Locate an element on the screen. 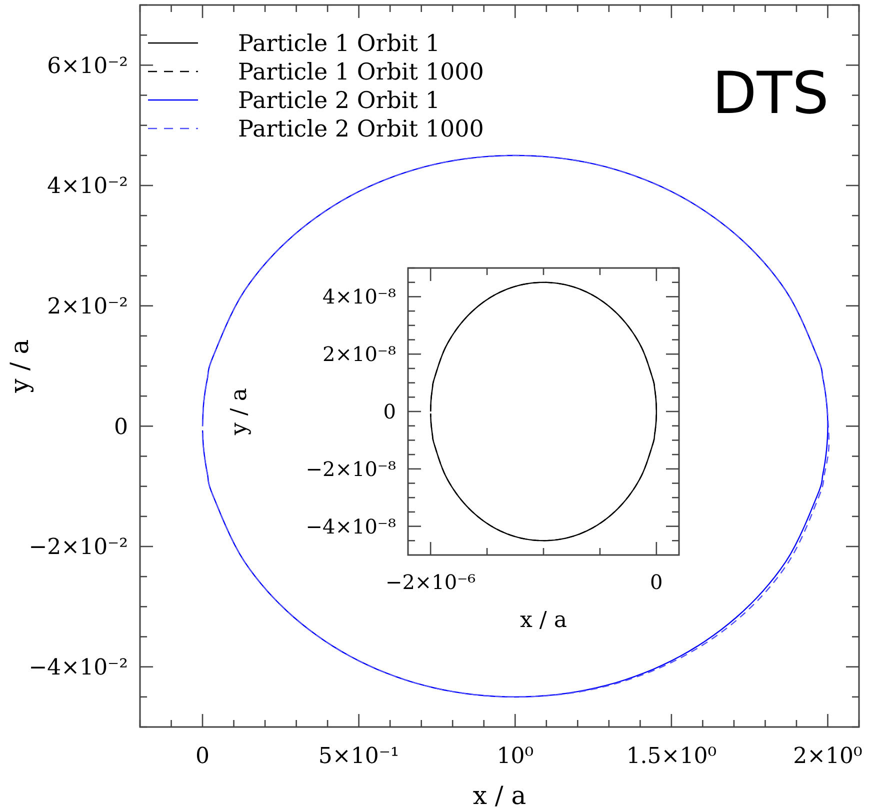 The image size is (878, 810). legend-label: Particle 2 Orbit 1 is located at coordinates (339, 101).